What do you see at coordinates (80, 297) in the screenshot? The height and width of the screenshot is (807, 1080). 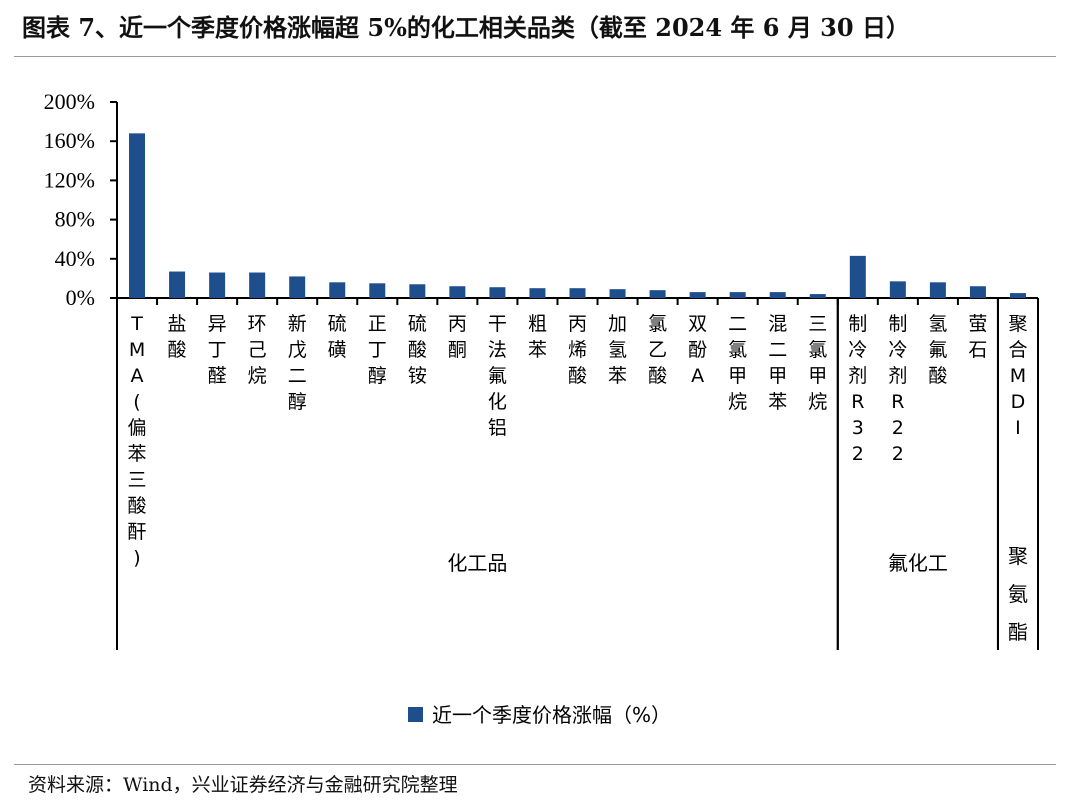 I see `y-tick-label: 0%` at bounding box center [80, 297].